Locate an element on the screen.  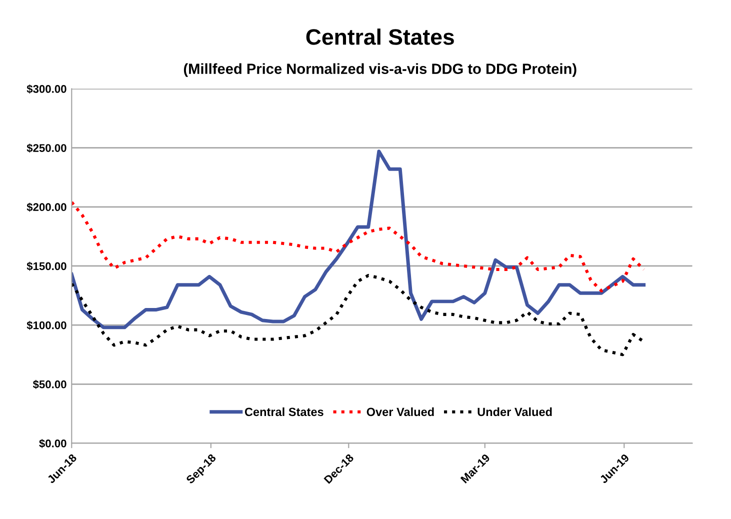
legend-label: Central States is located at coordinates (284, 411).